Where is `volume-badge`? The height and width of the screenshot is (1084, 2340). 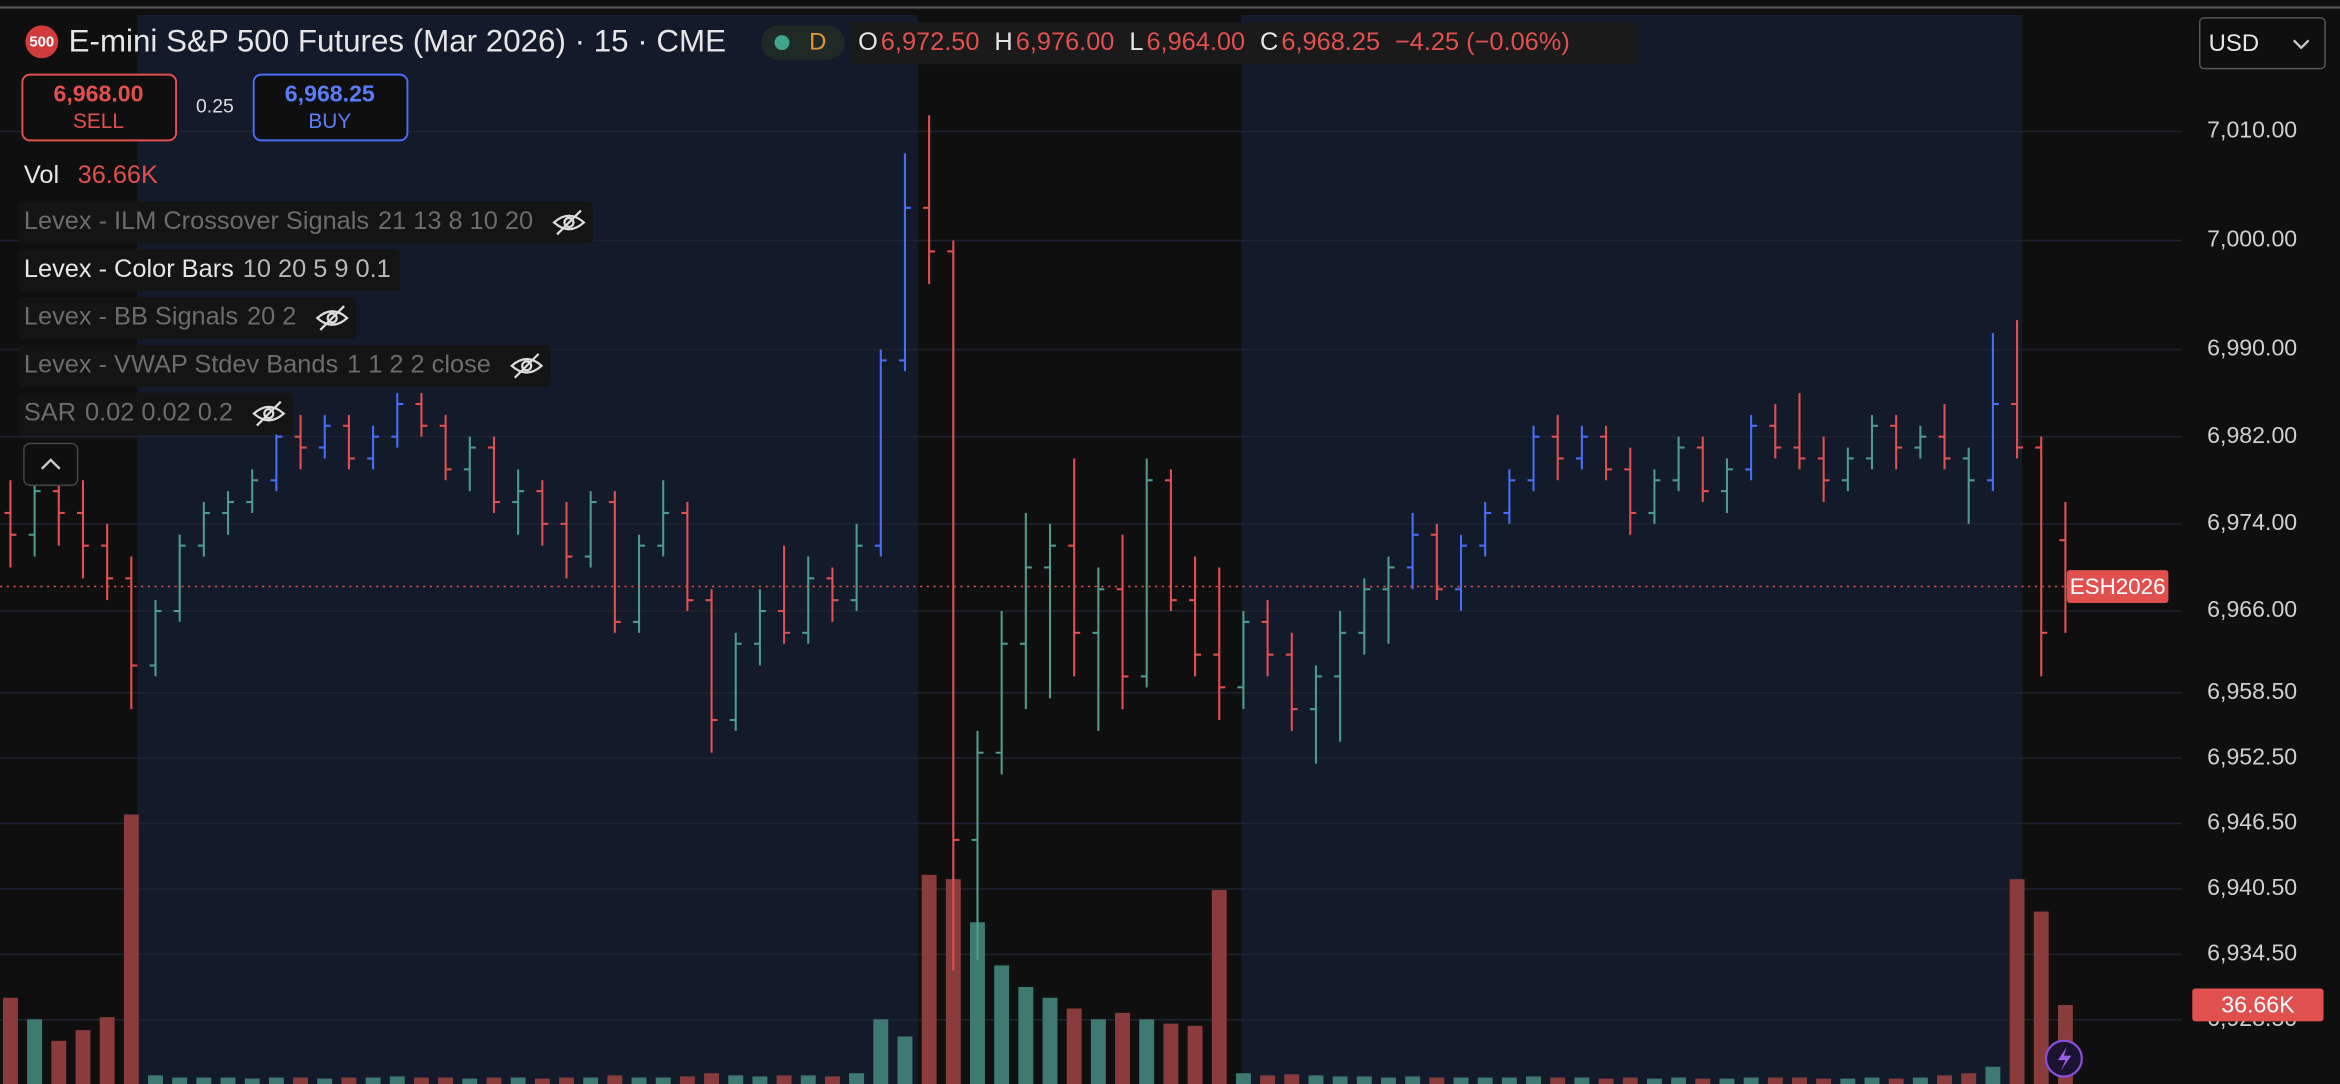 volume-badge is located at coordinates (2258, 1005).